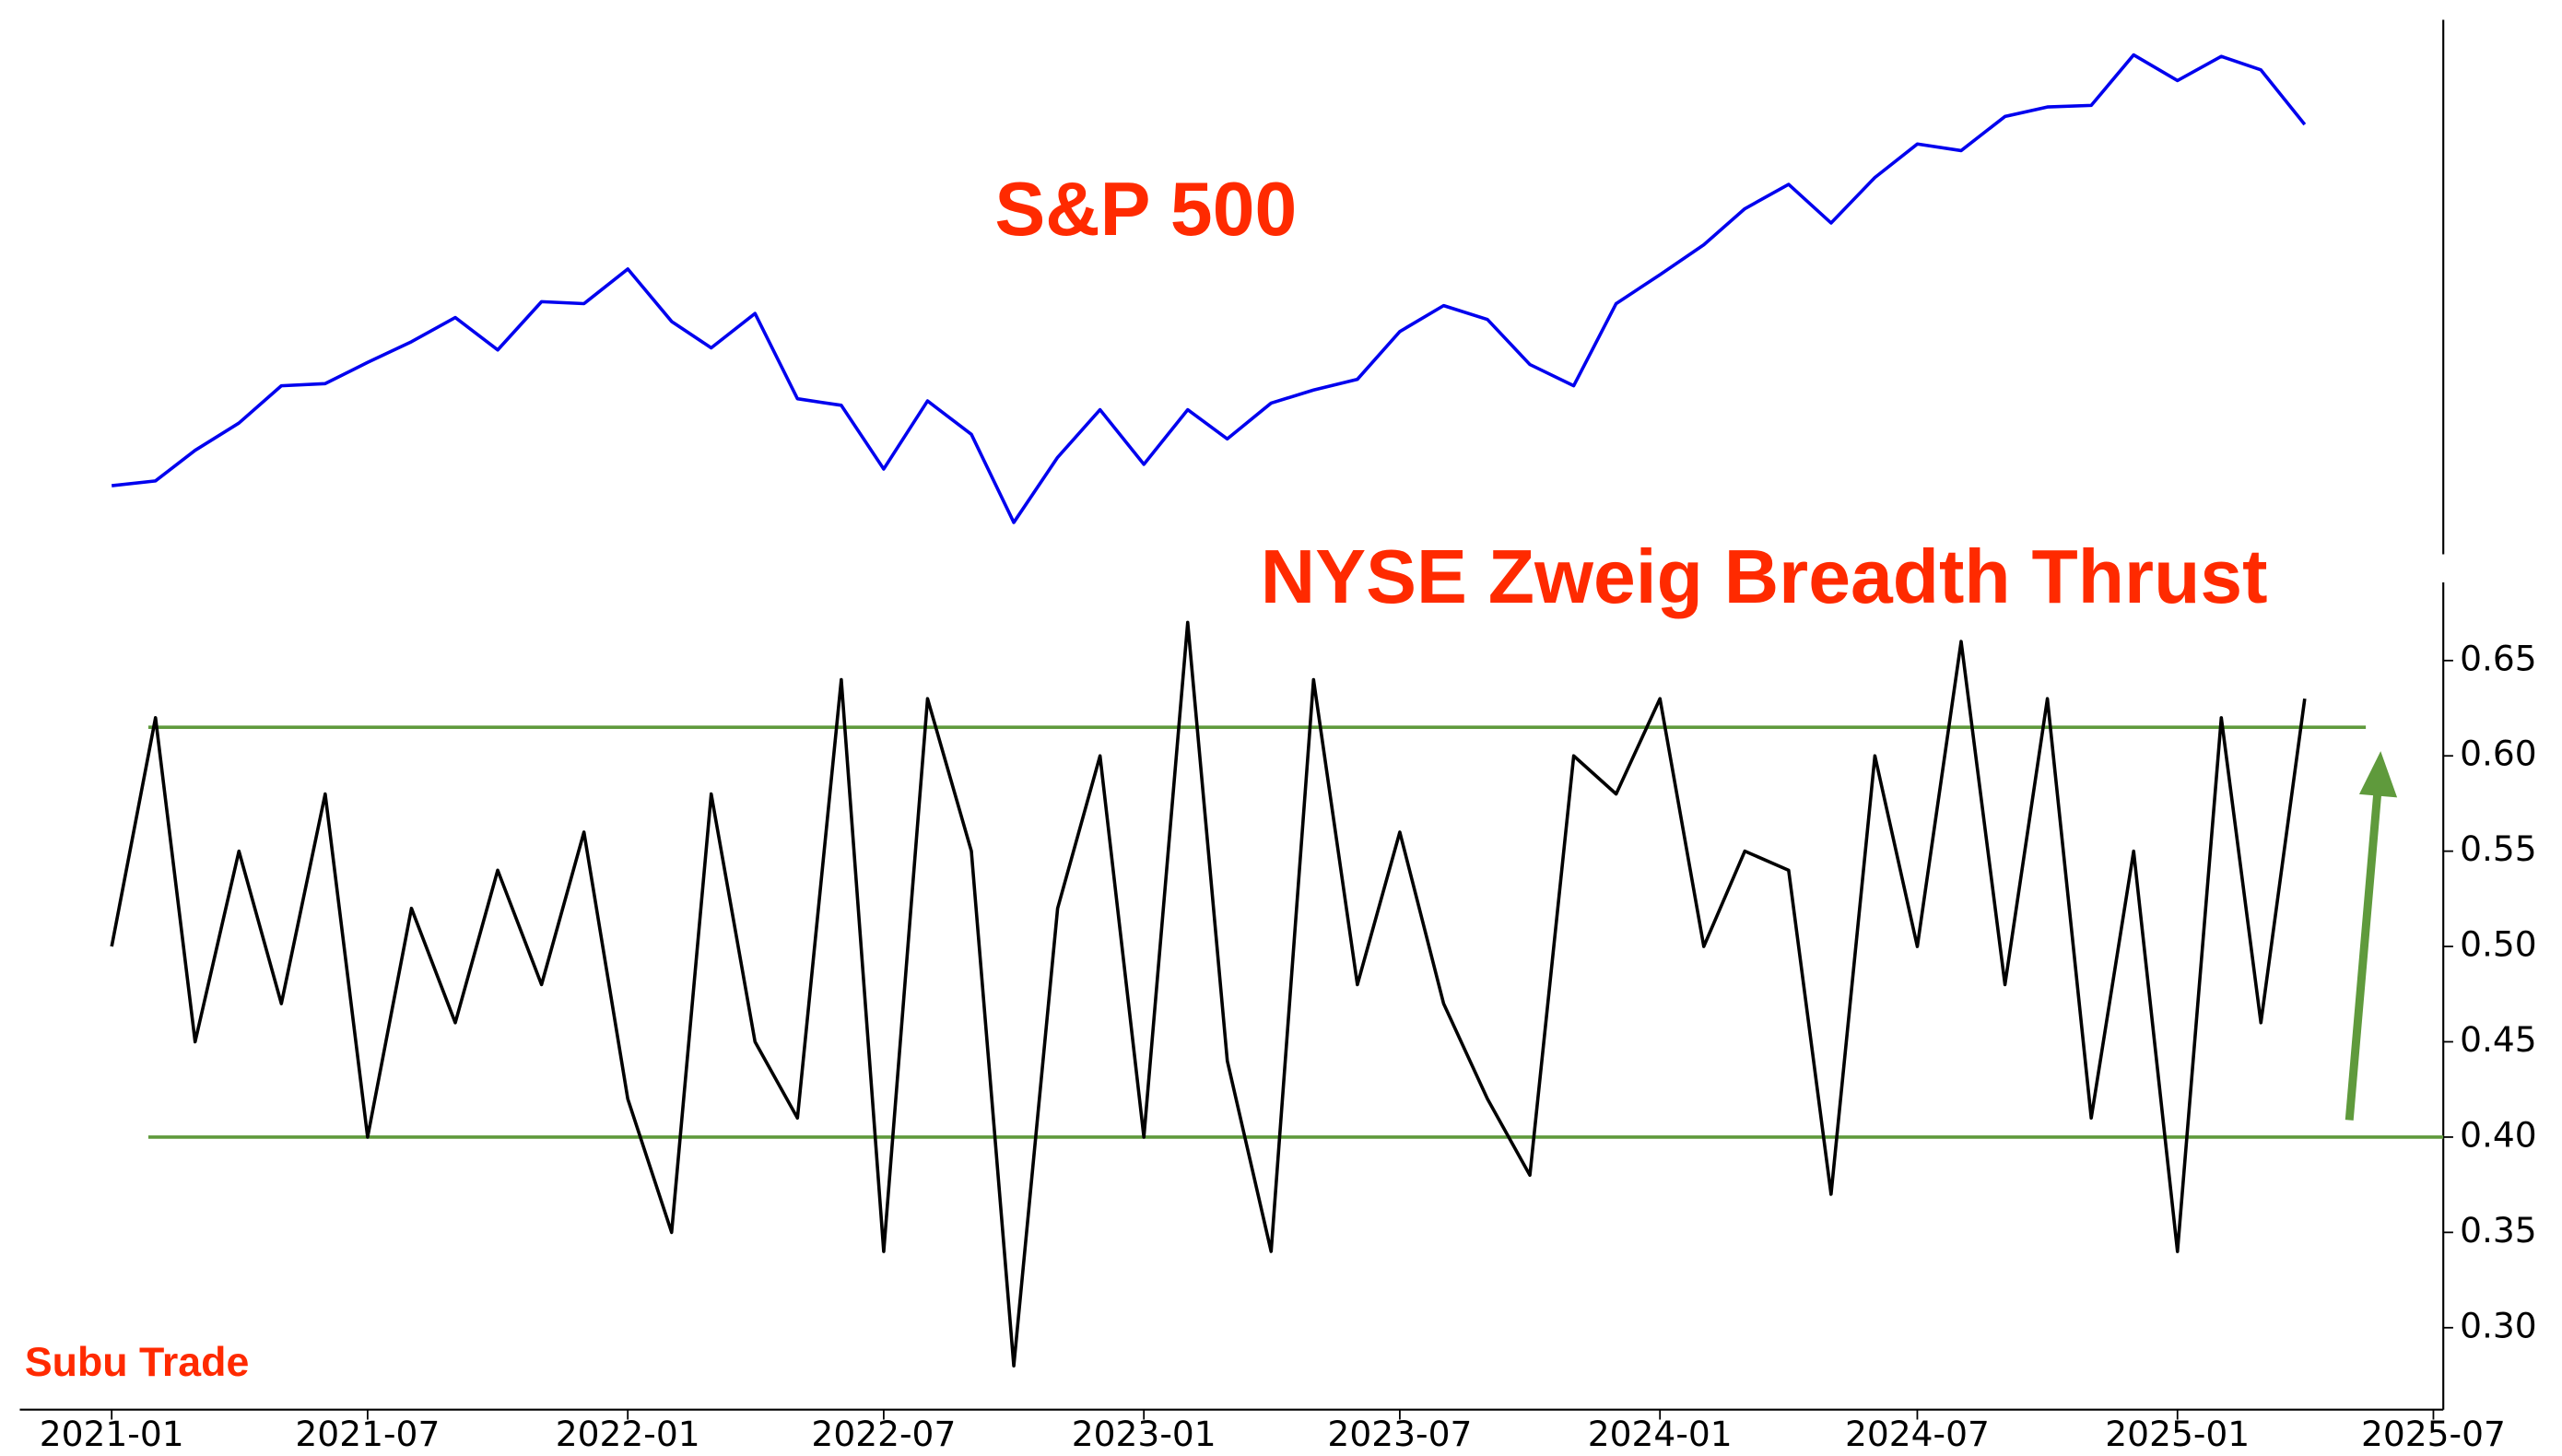  Describe the element at coordinates (2498, 1325) in the screenshot. I see `y-tick-label: 0.30` at that location.